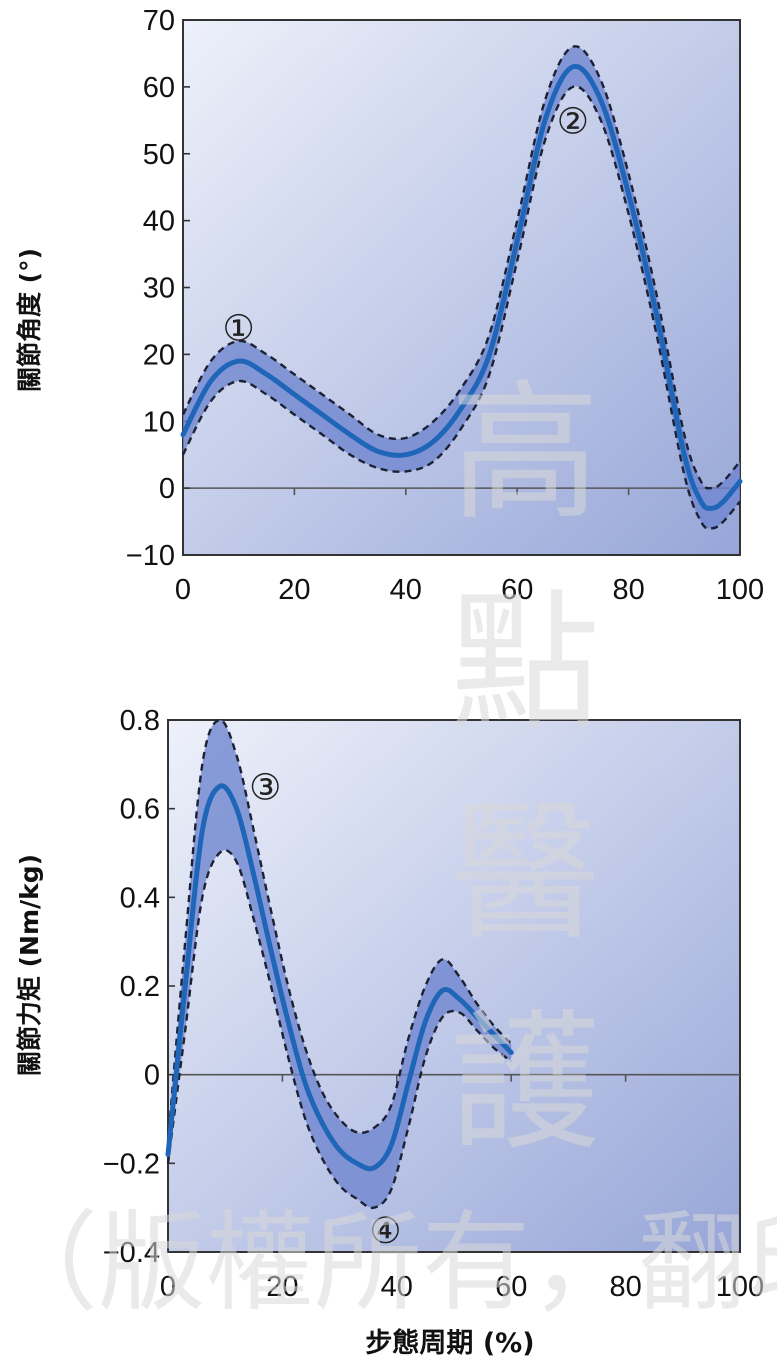  Describe the element at coordinates (140, 721) in the screenshot. I see `y-tick-label: 0.8` at that location.